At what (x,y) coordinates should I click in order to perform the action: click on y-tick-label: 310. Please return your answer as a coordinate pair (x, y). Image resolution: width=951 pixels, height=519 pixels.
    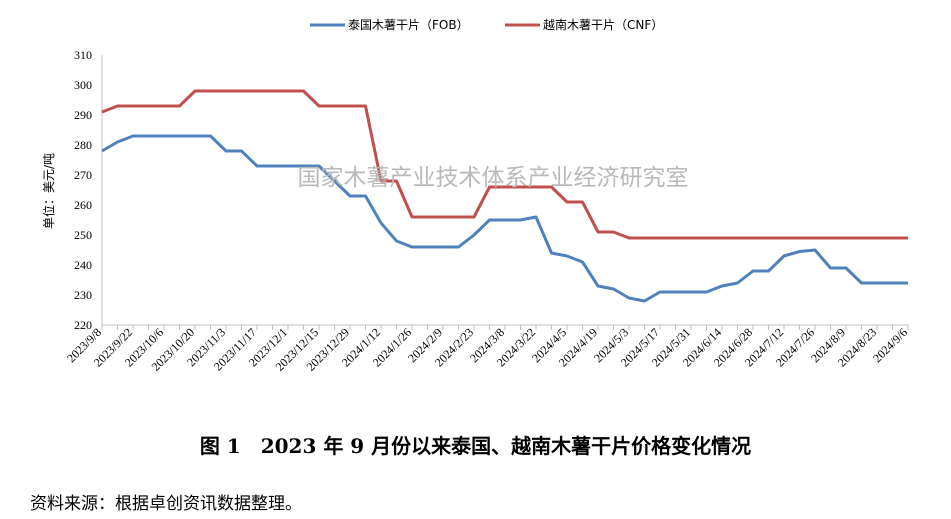
    Looking at the image, I should click on (83, 55).